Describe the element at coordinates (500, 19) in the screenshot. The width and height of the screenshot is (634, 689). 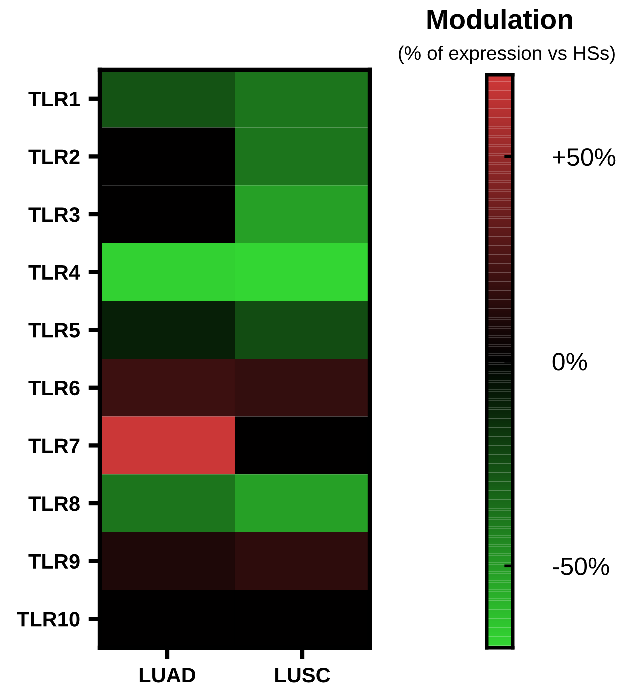
I see `text: Modulation` at that location.